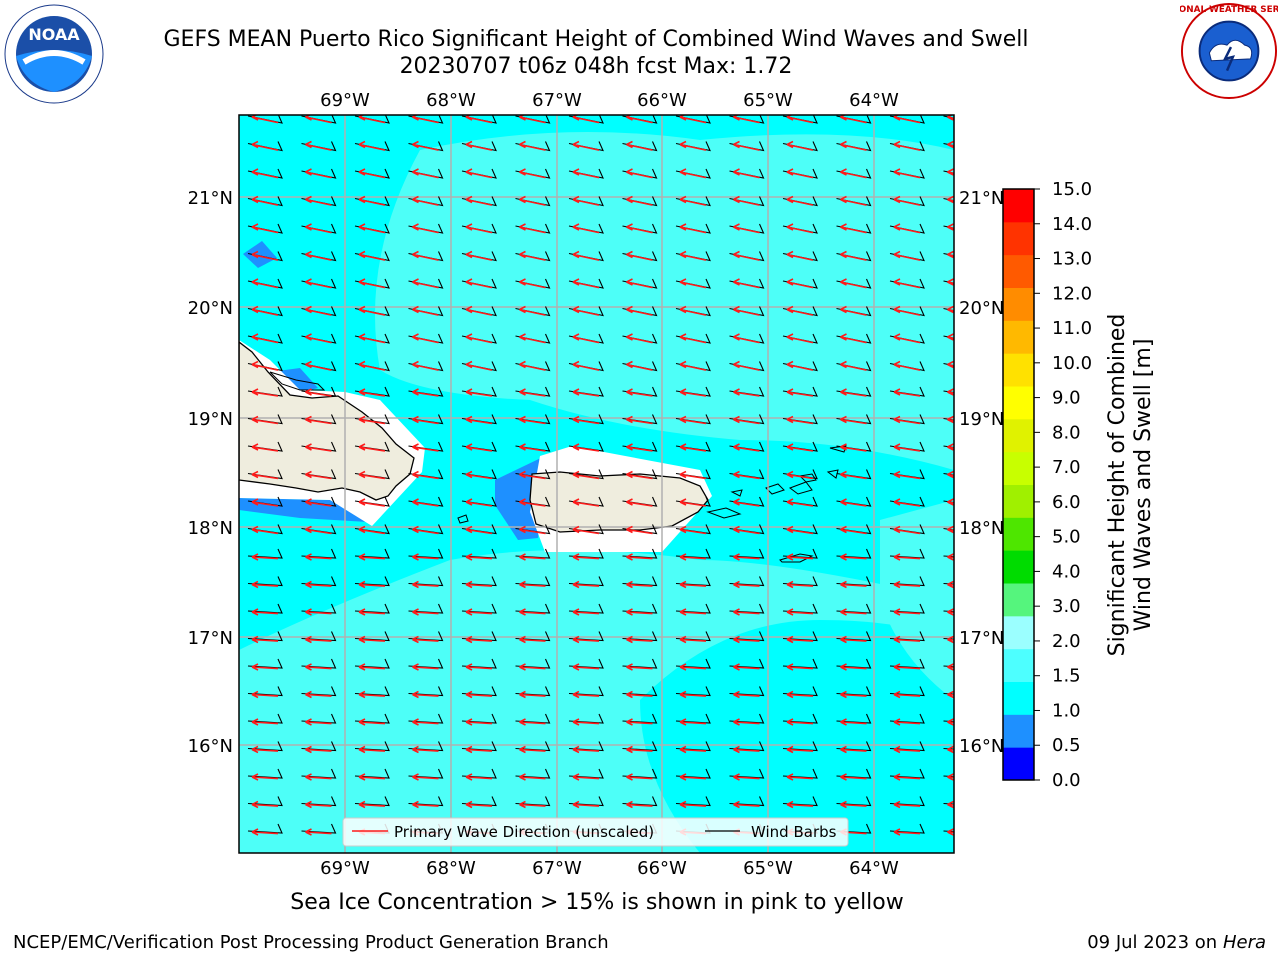 The height and width of the screenshot is (960, 1280). What do you see at coordinates (210, 746) in the screenshot?
I see `lat-tick-left: 16°N` at bounding box center [210, 746].